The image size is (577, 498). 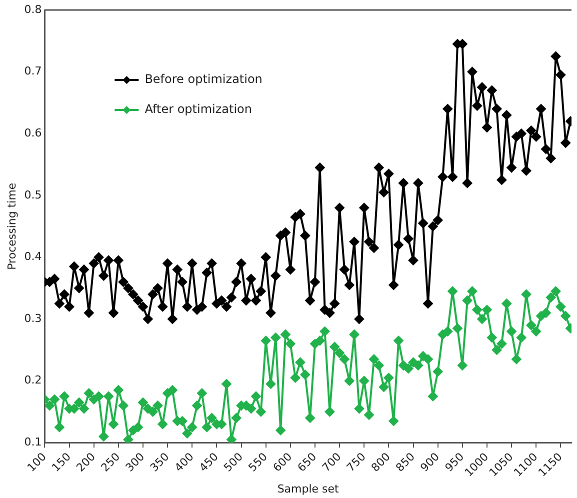 What do you see at coordinates (11, 226) in the screenshot?
I see `y-axis-title: Processing time` at bounding box center [11, 226].